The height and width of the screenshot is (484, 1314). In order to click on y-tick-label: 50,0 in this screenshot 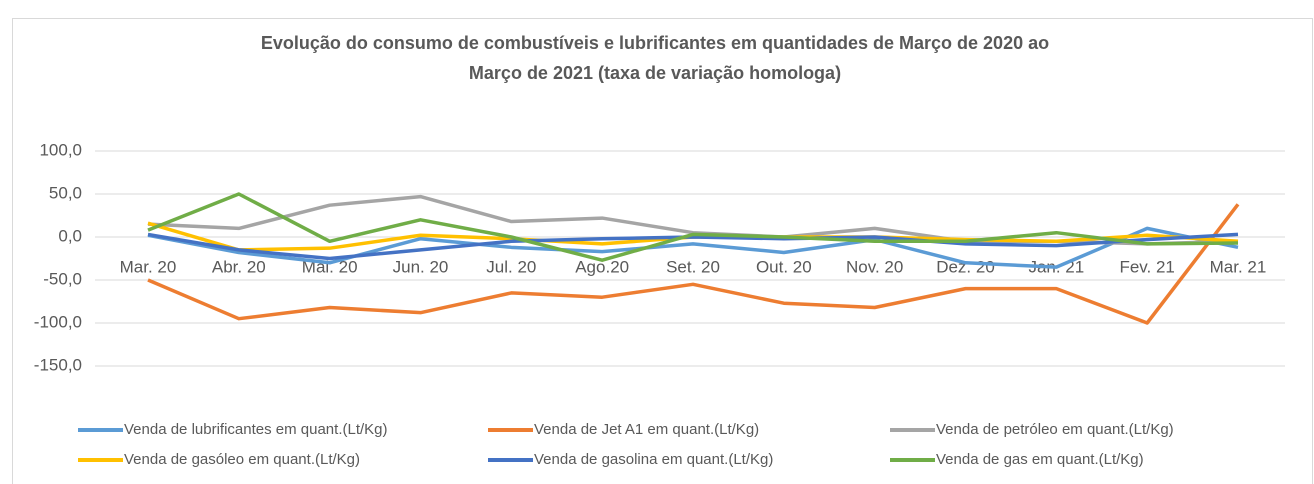, I will do `click(65, 192)`.